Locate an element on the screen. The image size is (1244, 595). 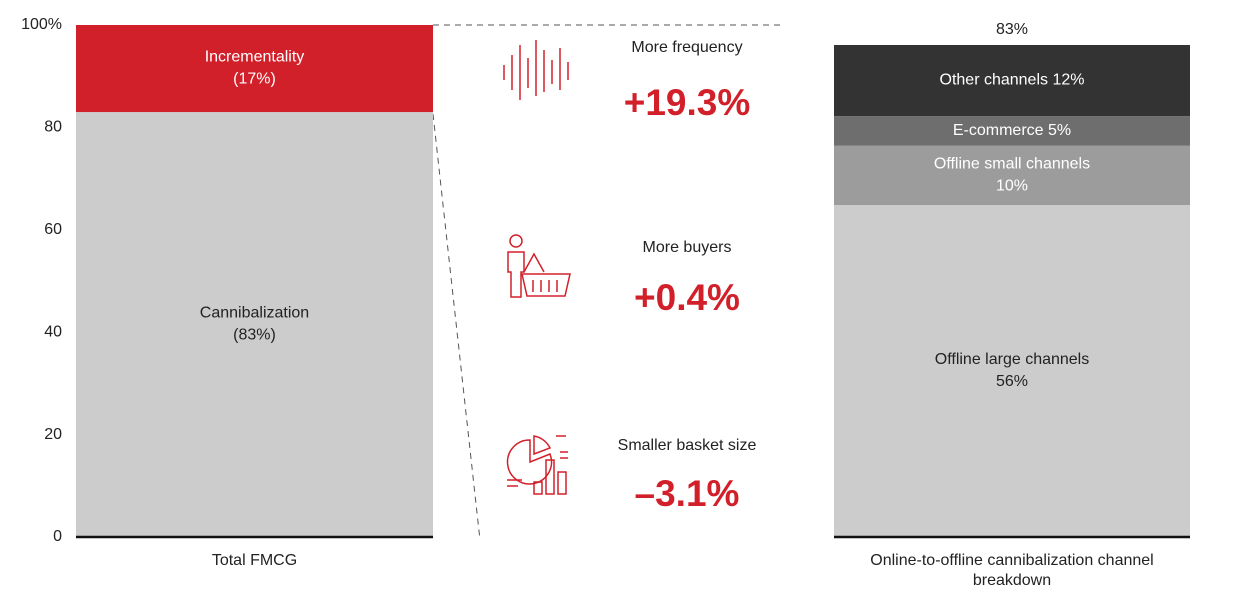
total-label: 83% is located at coordinates (1012, 29).